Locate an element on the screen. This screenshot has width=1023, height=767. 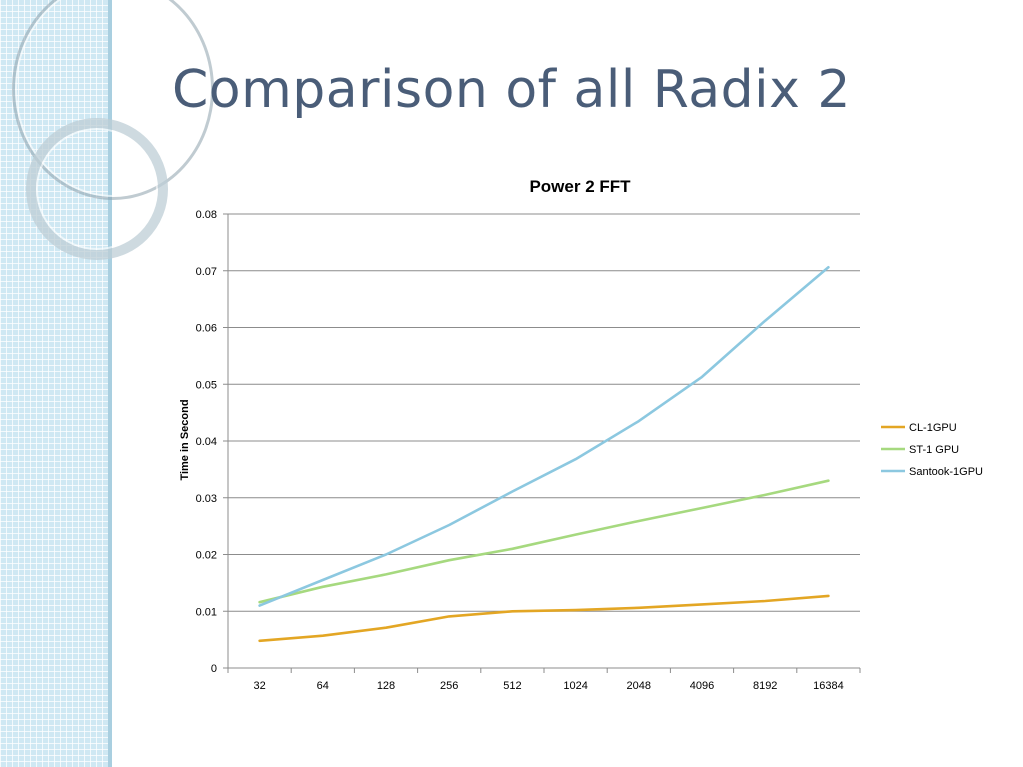
decorative-ring-small is located at coordinates (97, 189).